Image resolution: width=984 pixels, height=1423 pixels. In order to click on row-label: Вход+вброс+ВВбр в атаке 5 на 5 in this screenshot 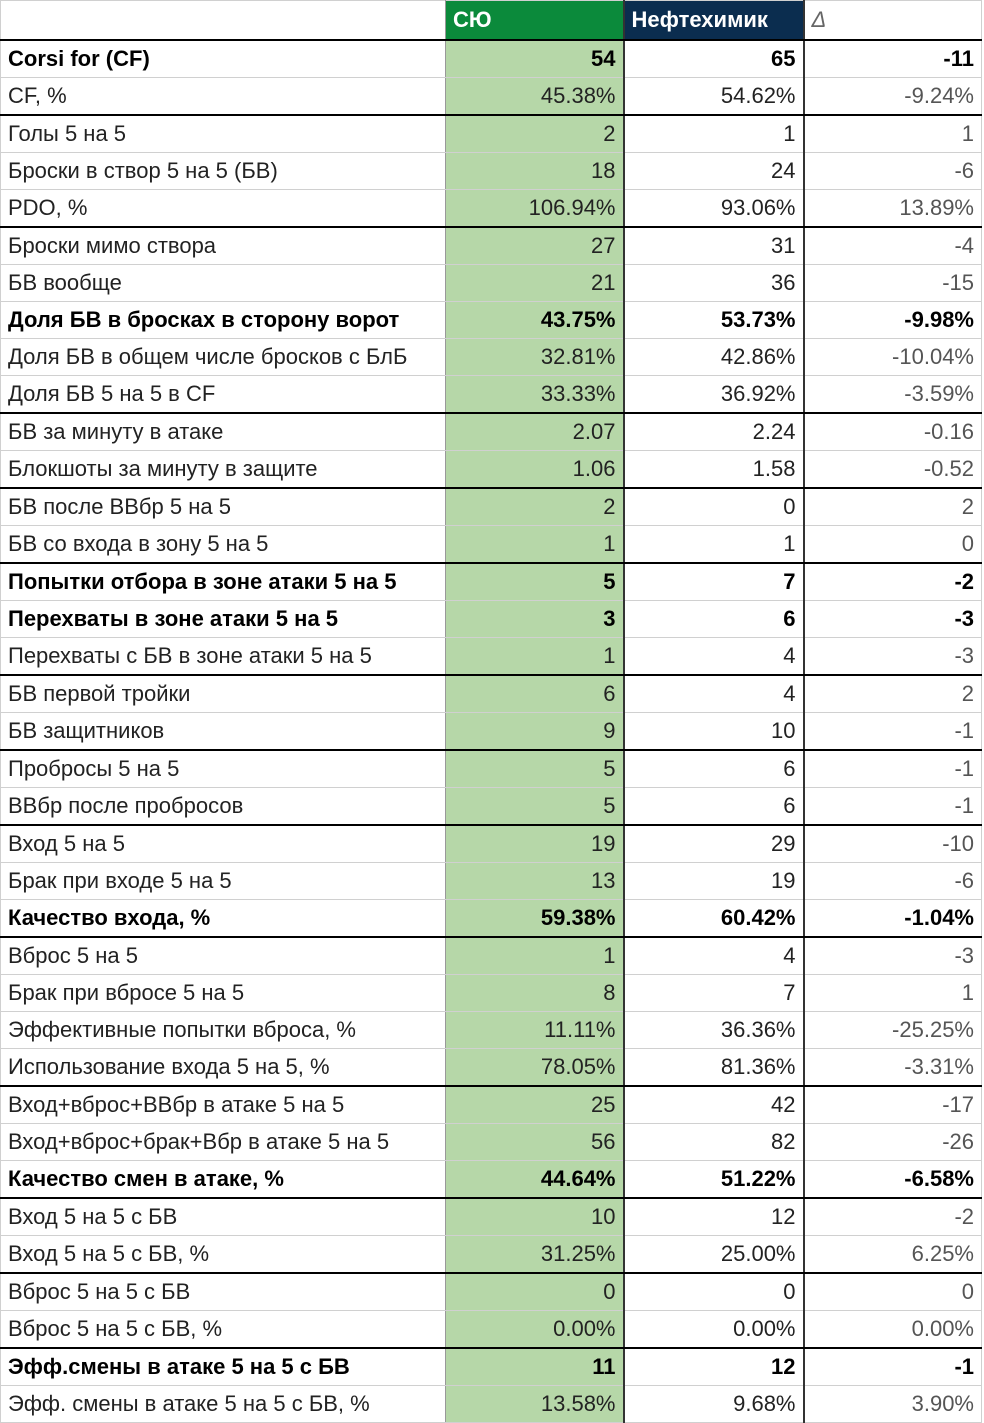, I will do `click(223, 1104)`.